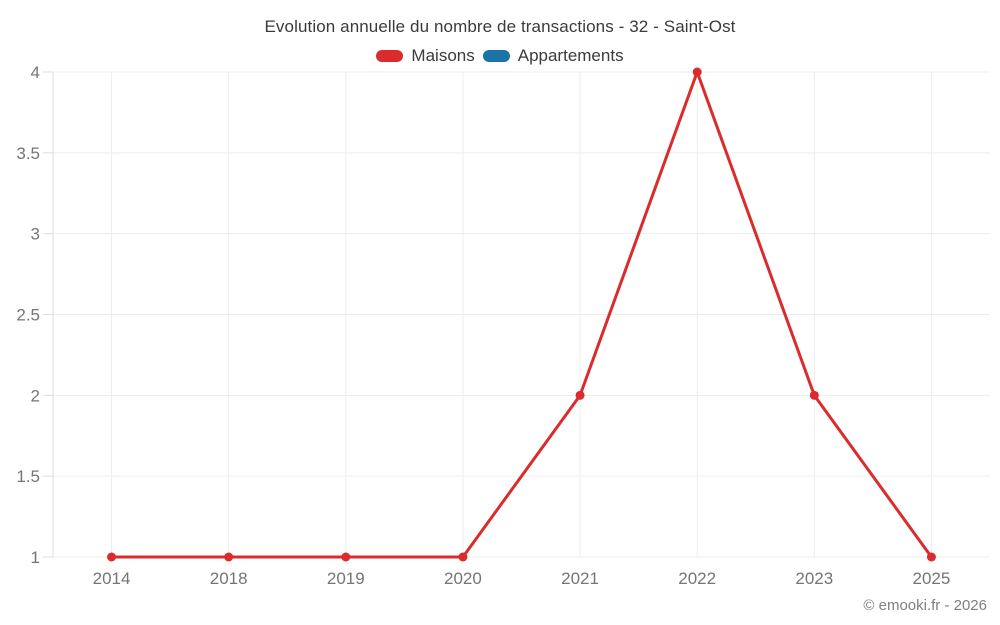 This screenshot has width=1000, height=625. What do you see at coordinates (496, 56) in the screenshot?
I see `legend-swatch-appartements` at bounding box center [496, 56].